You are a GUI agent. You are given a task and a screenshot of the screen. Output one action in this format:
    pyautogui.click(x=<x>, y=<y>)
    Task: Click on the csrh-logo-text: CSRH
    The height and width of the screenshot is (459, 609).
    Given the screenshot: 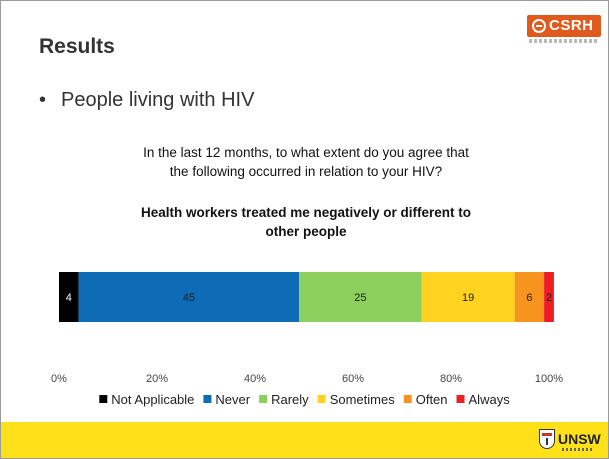 What is the action you would take?
    pyautogui.click(x=571, y=25)
    